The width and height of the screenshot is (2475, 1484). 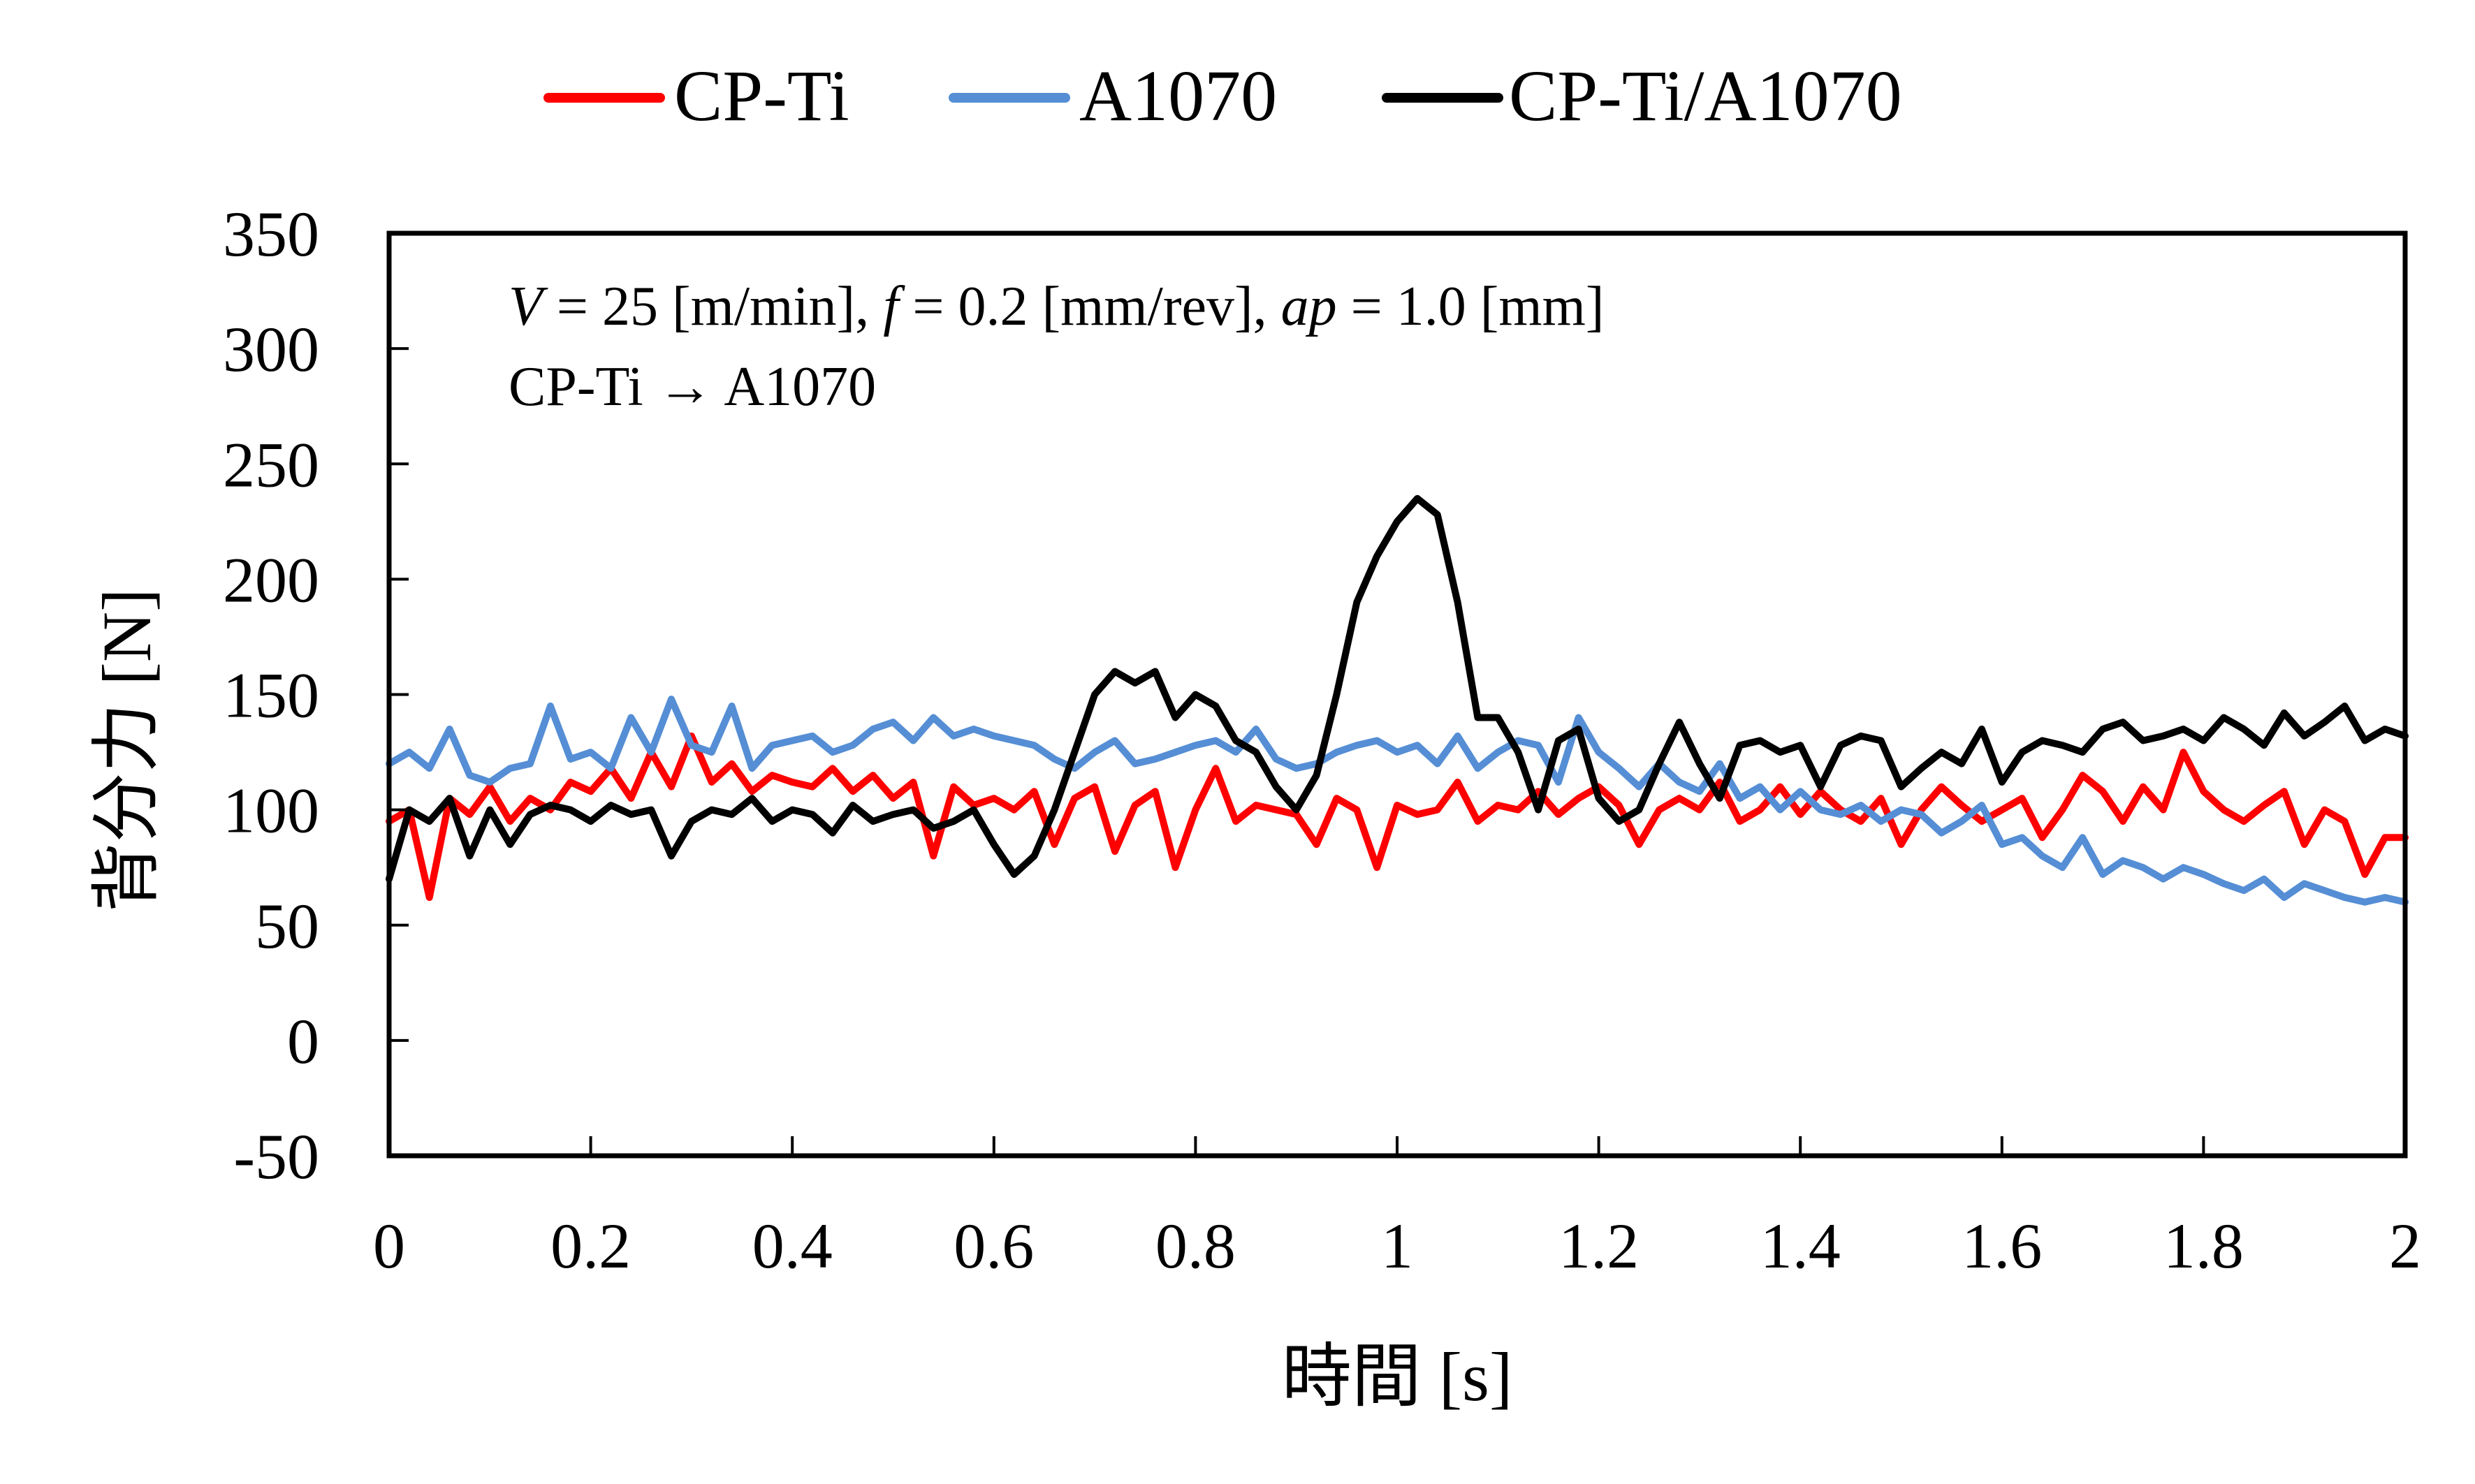 What do you see at coordinates (1397, 817) in the screenshot?
I see `series-line-cp-ti` at bounding box center [1397, 817].